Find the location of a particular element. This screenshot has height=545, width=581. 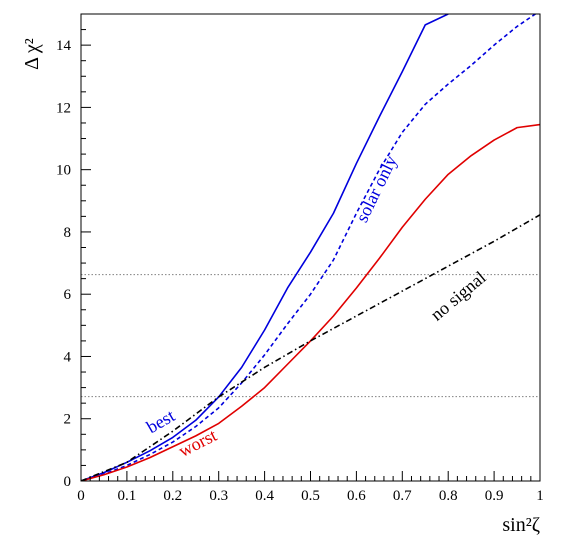

x-tick-label: 0.9 is located at coordinates (494, 496).